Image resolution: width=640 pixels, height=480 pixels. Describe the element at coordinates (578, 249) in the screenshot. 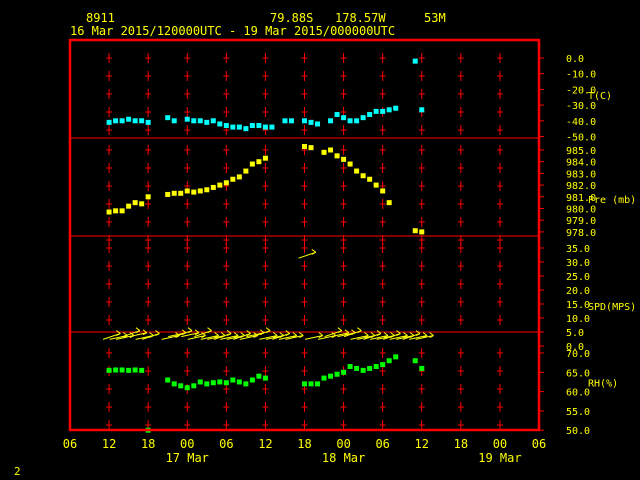

I see `y-tick-label: 35.0` at that location.